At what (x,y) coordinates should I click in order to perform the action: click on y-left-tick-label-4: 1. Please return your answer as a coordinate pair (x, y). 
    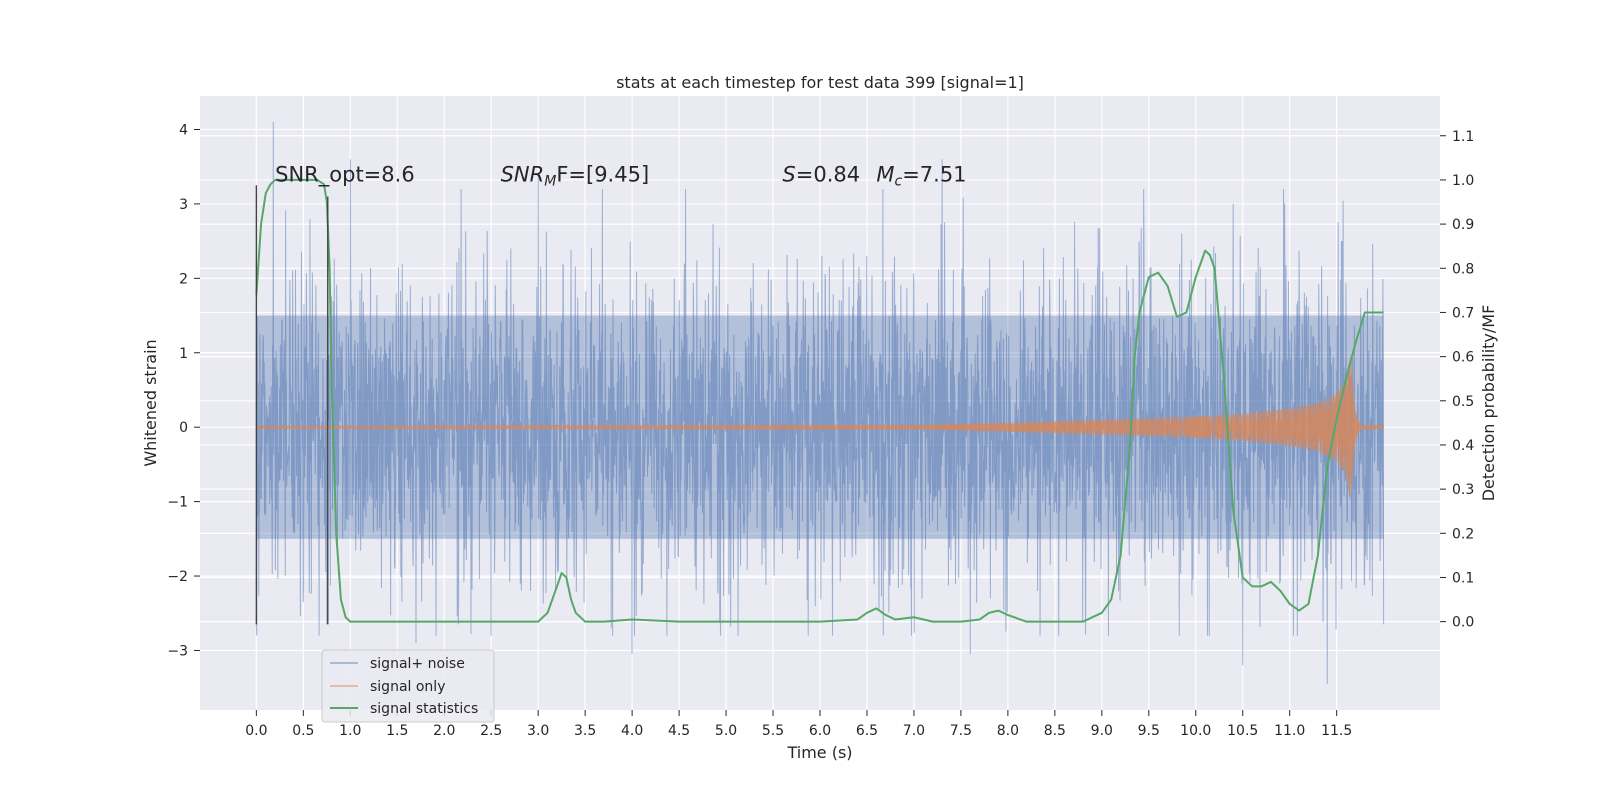
    Looking at the image, I should click on (183, 354).